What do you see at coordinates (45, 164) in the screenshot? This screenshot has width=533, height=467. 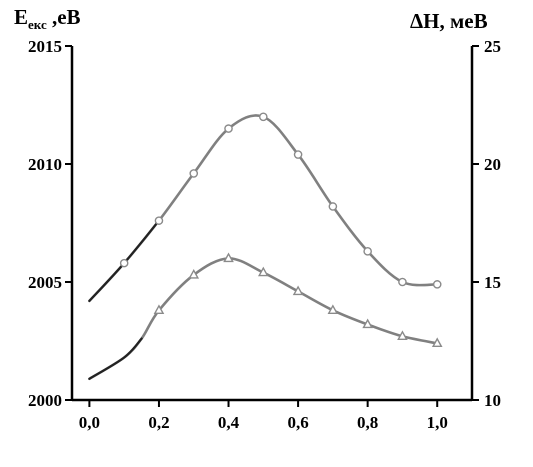 I see `left-tick-label: 2010` at bounding box center [45, 164].